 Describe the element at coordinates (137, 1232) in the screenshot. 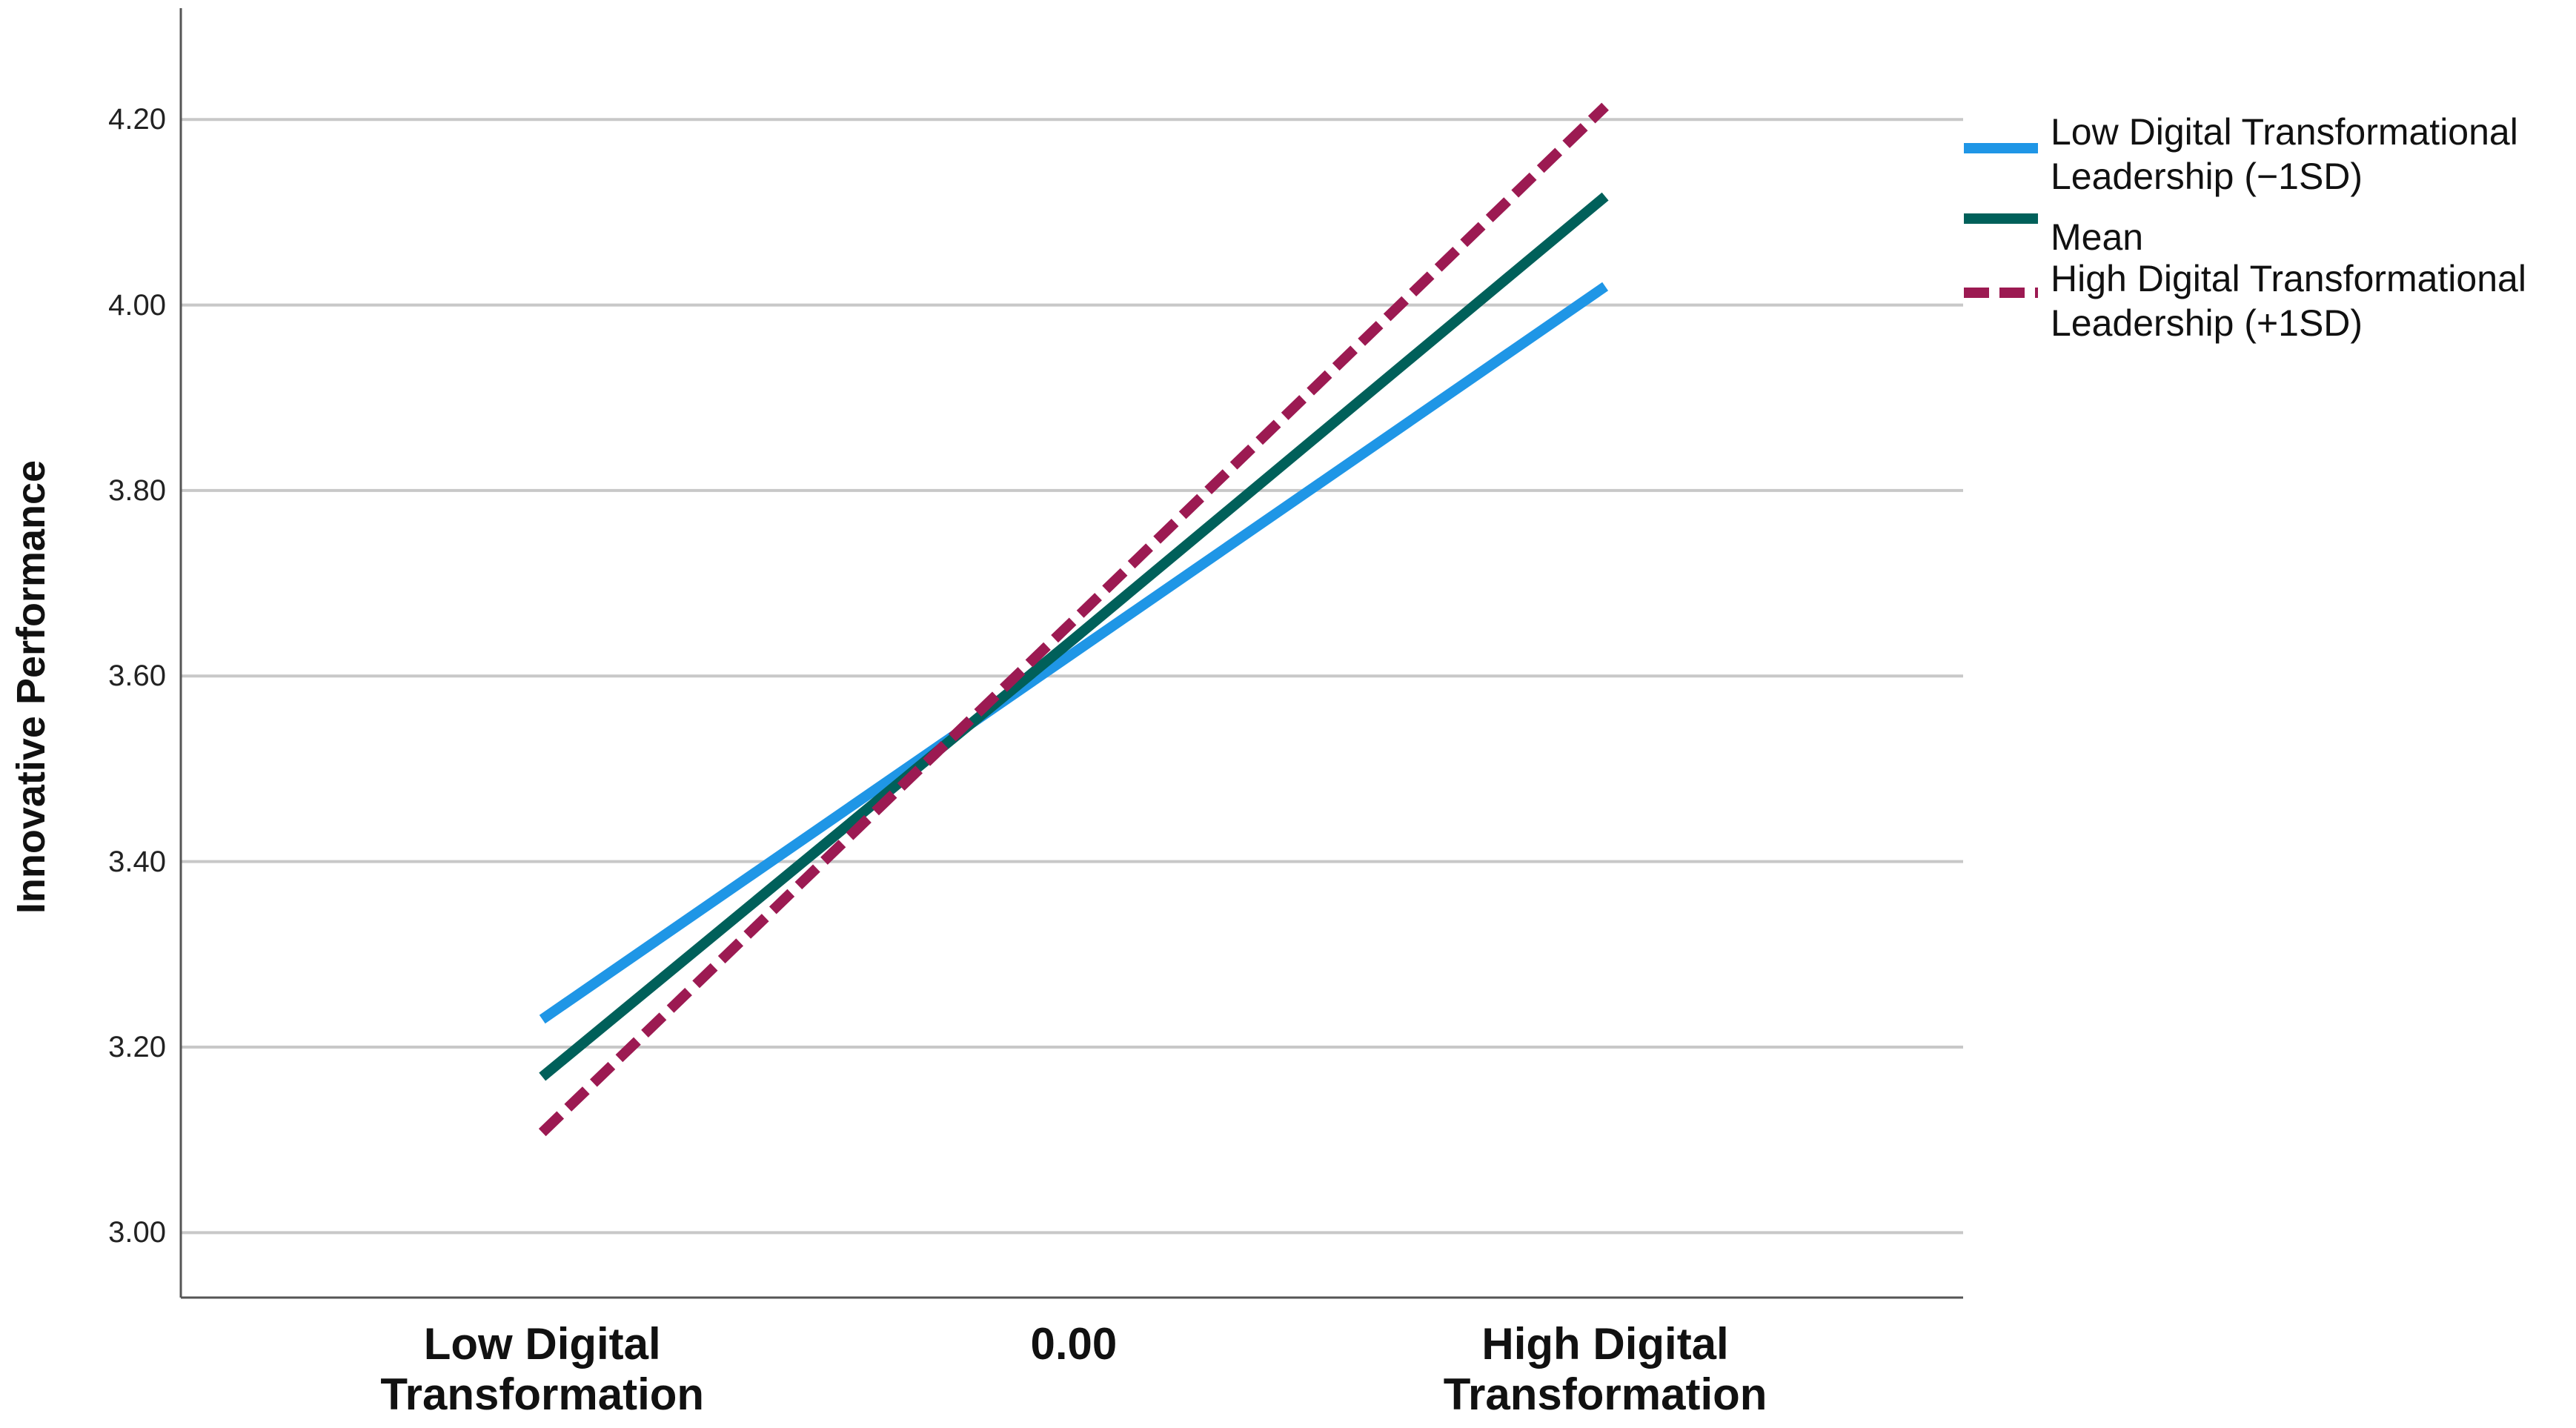

I see `y-tick-label: 3.00` at that location.